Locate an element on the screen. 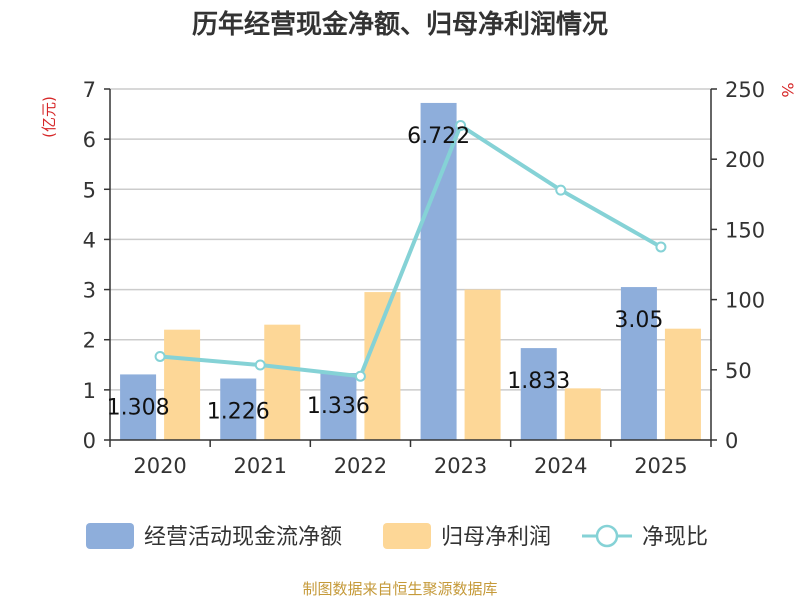 This screenshot has height=600, width=800. chart-title: 历年经营现金净额、归母净利润情况 is located at coordinates (400, 24).